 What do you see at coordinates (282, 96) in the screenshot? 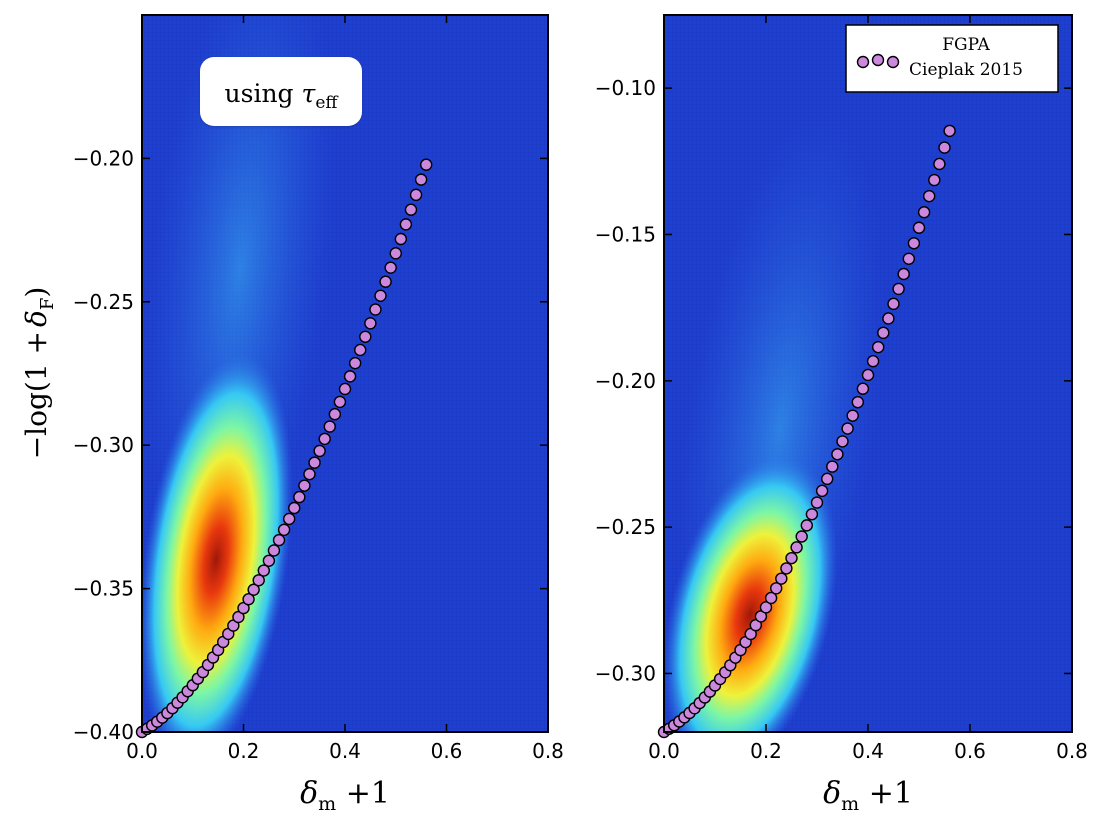
I see `annotation-text: using τeff` at bounding box center [282, 96].